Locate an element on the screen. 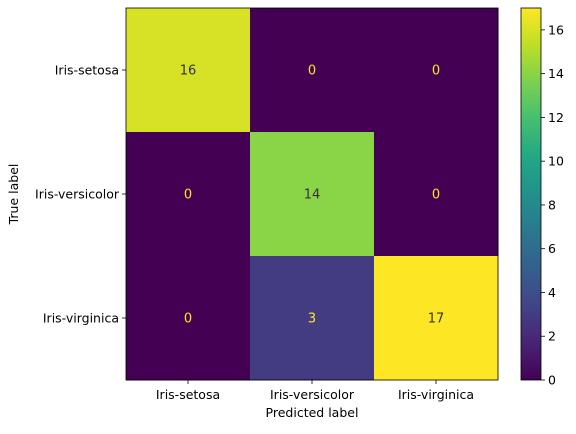  y-axis-label: True label is located at coordinates (13, 195).